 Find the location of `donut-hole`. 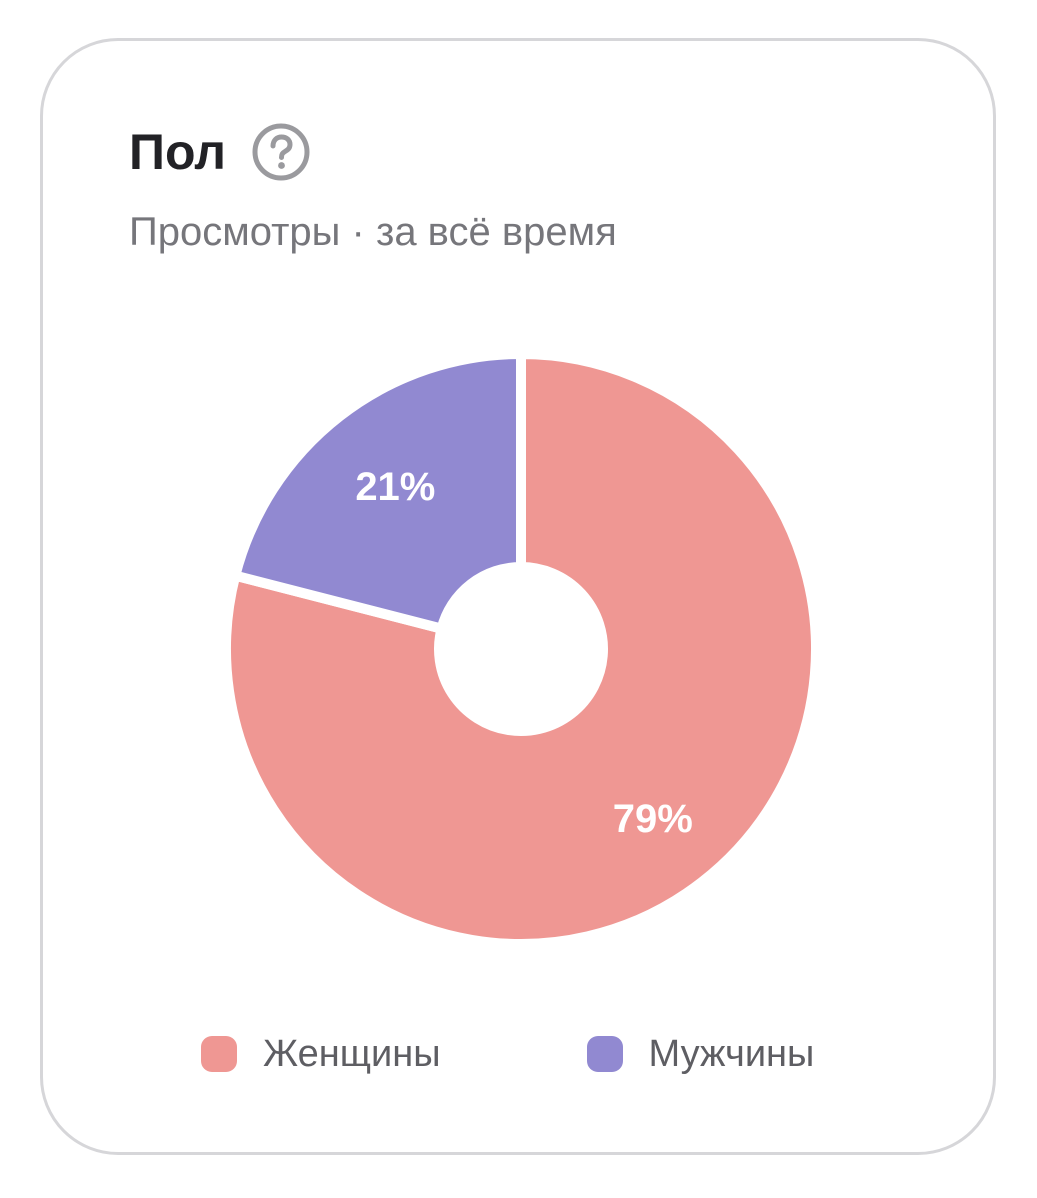

donut-hole is located at coordinates (521, 649).